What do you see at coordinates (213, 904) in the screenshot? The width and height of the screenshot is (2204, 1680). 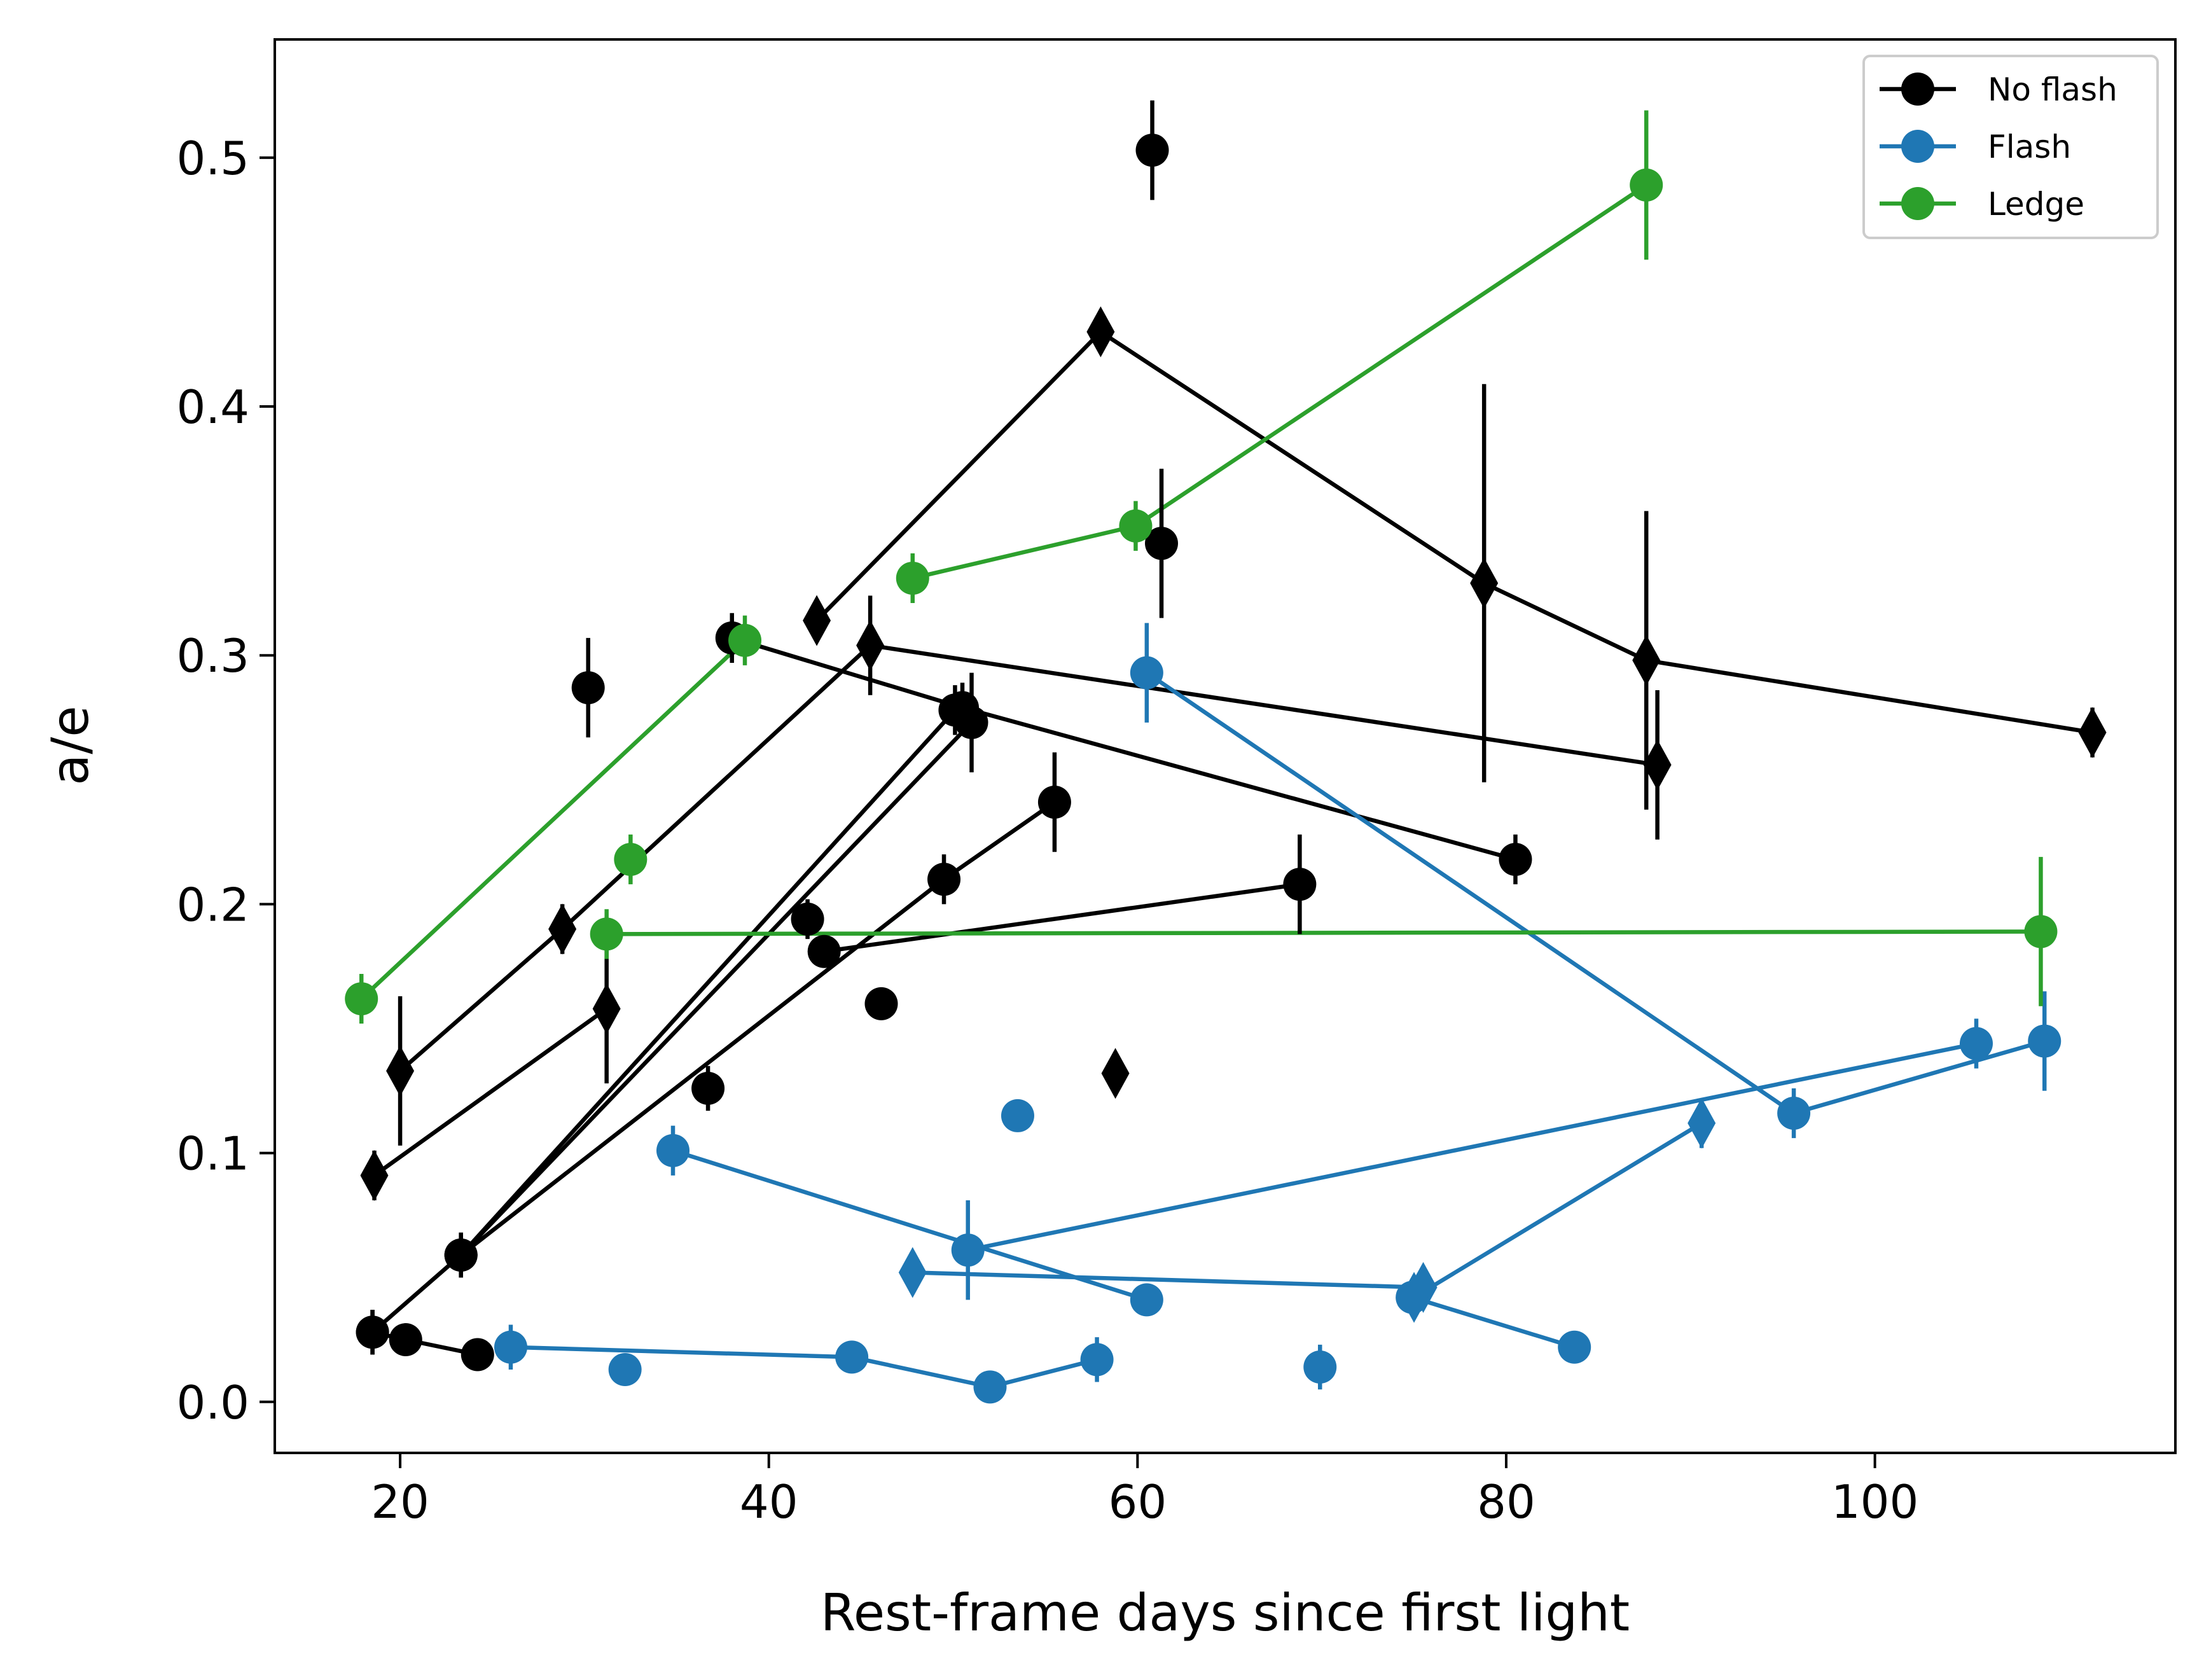 I see `y-tick-label: 0.2` at bounding box center [213, 904].